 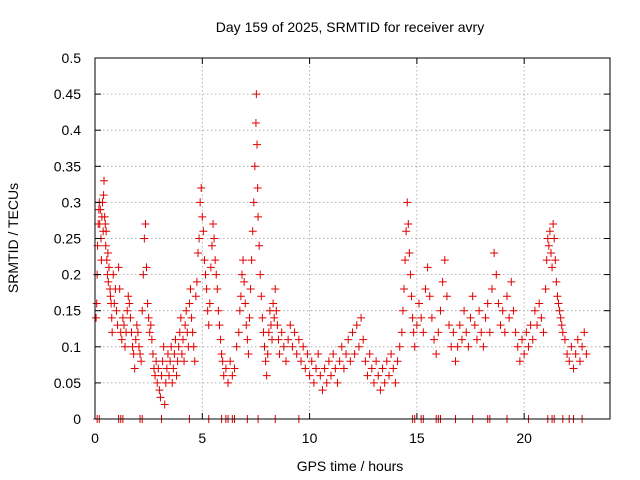 What do you see at coordinates (67, 383) in the screenshot?
I see `y-tick-label: 0.05` at bounding box center [67, 383].